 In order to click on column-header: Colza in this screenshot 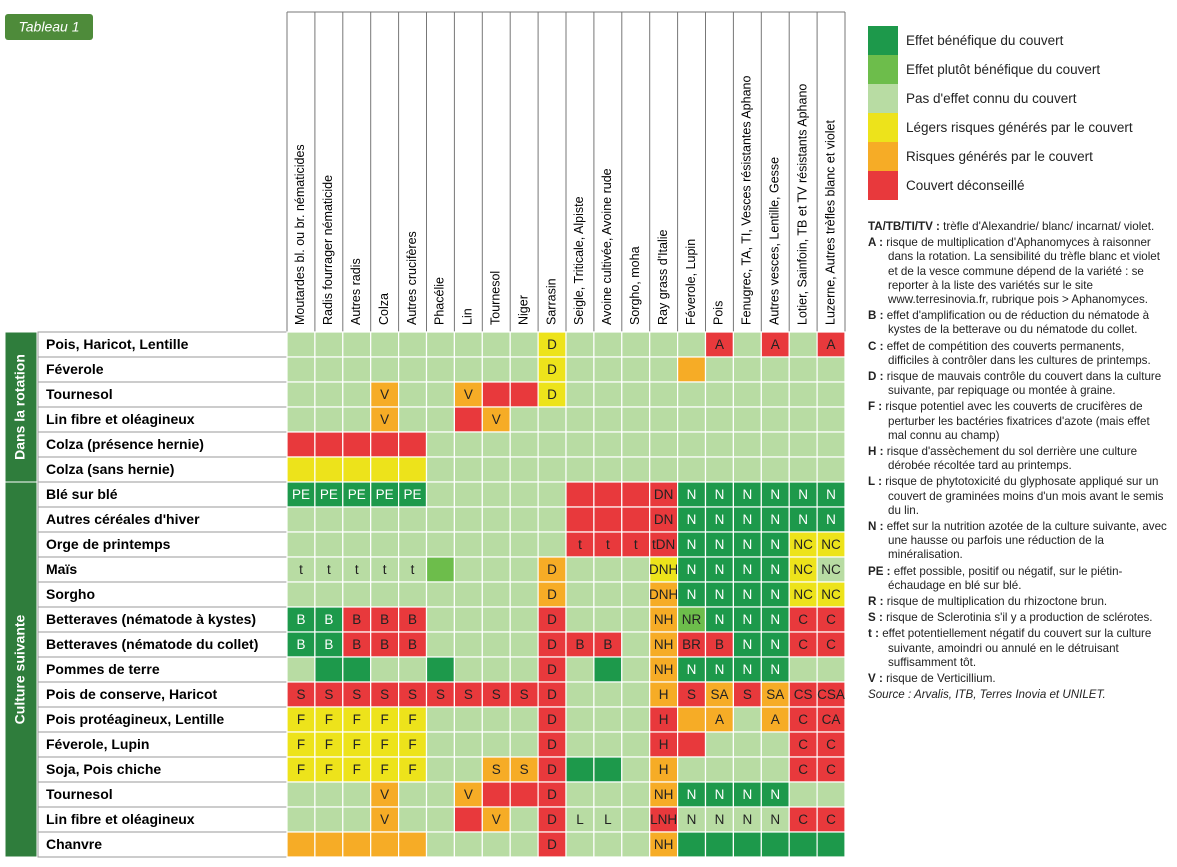, I will do `click(384, 309)`.